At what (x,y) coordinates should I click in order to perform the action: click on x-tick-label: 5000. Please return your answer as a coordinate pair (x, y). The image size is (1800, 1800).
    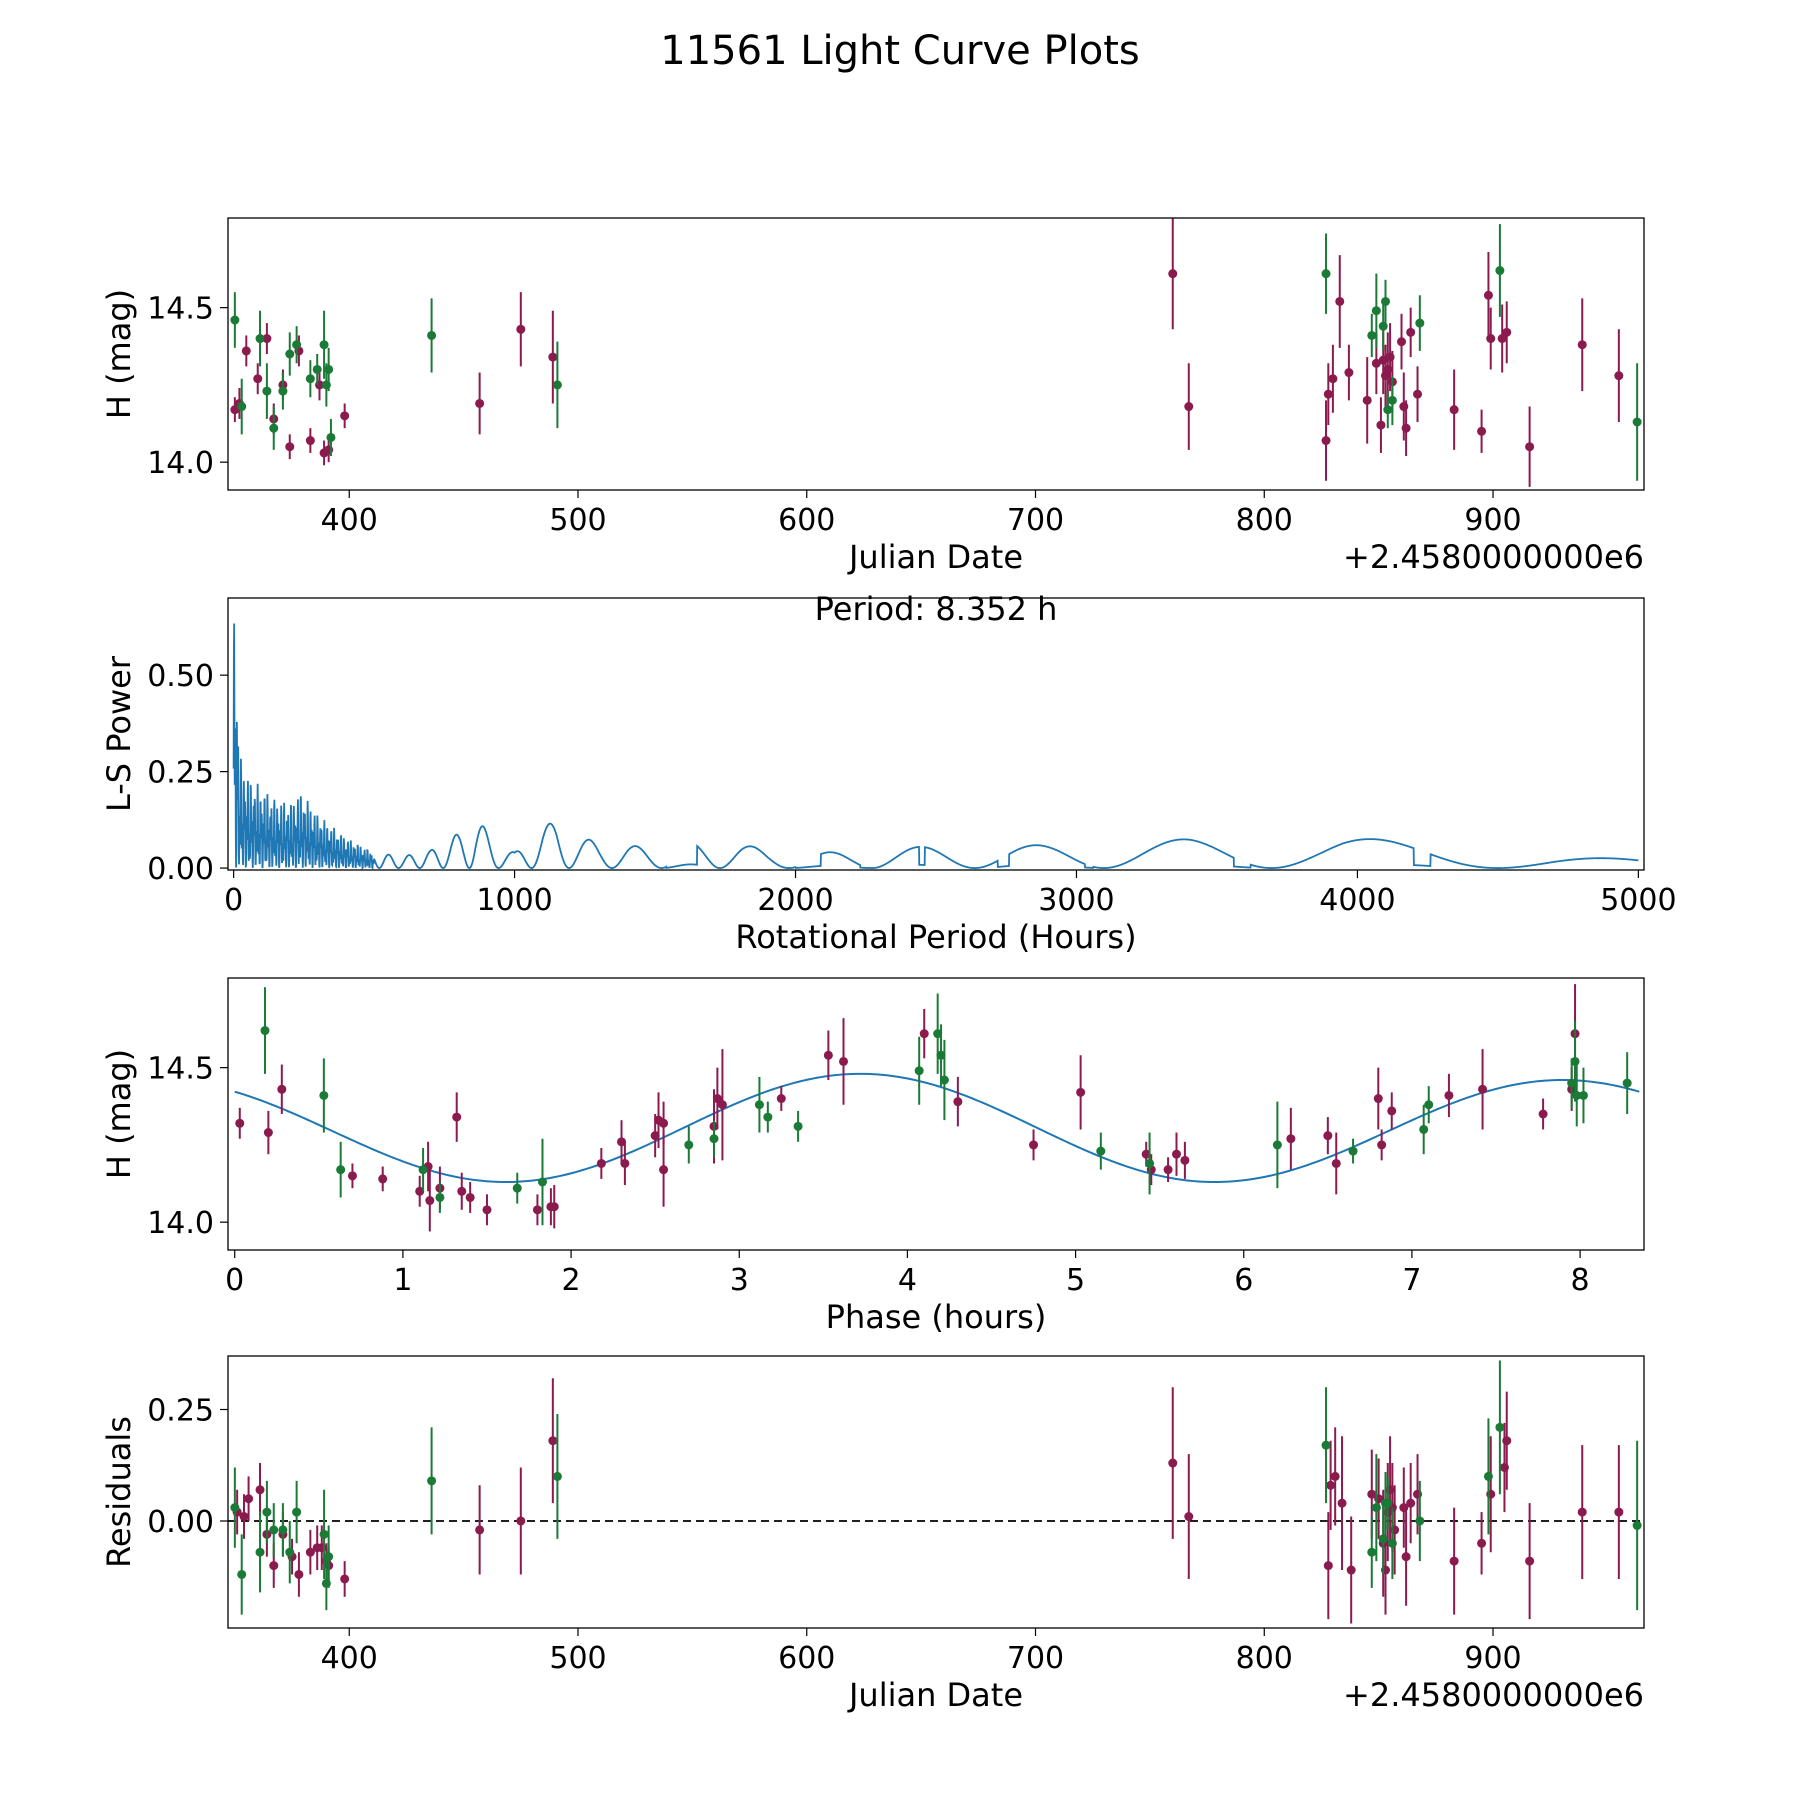
    Looking at the image, I should click on (1638, 900).